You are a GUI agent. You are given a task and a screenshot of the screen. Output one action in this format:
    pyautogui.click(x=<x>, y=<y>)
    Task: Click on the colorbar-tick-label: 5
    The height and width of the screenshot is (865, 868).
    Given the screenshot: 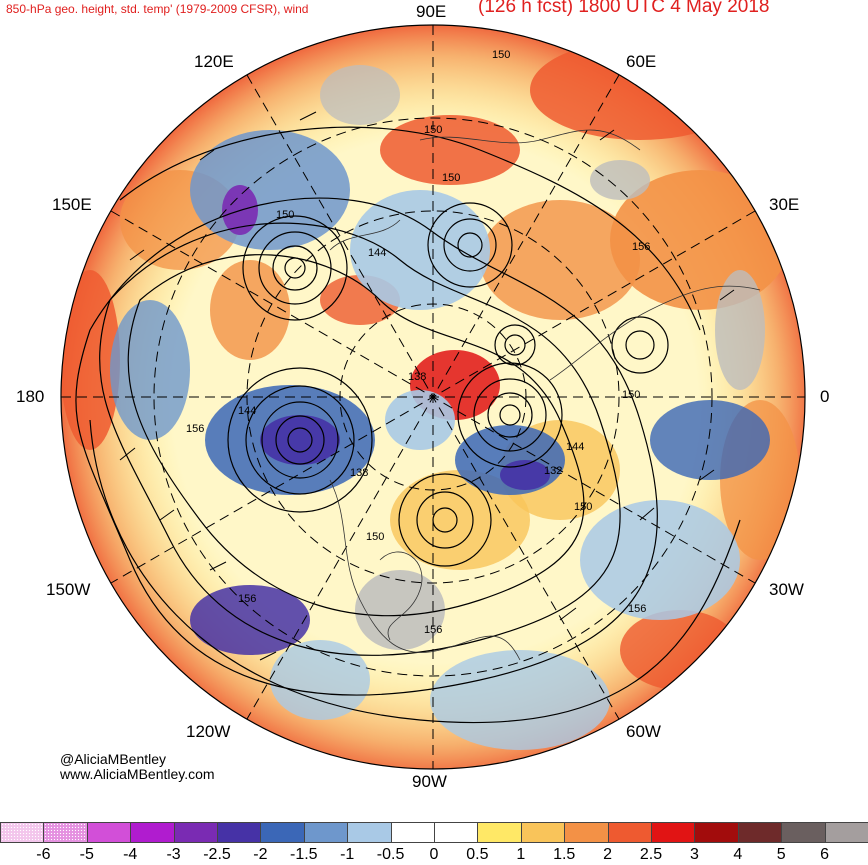 What is the action you would take?
    pyautogui.click(x=781, y=854)
    